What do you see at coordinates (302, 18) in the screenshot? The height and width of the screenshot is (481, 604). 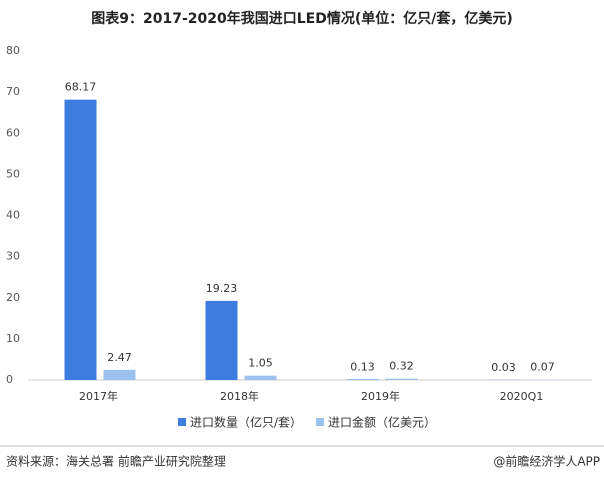 I see `chart-title: 图表9：2017-2020年我国进口LED情况(单位：亿只/套，亿美元)` at bounding box center [302, 18].